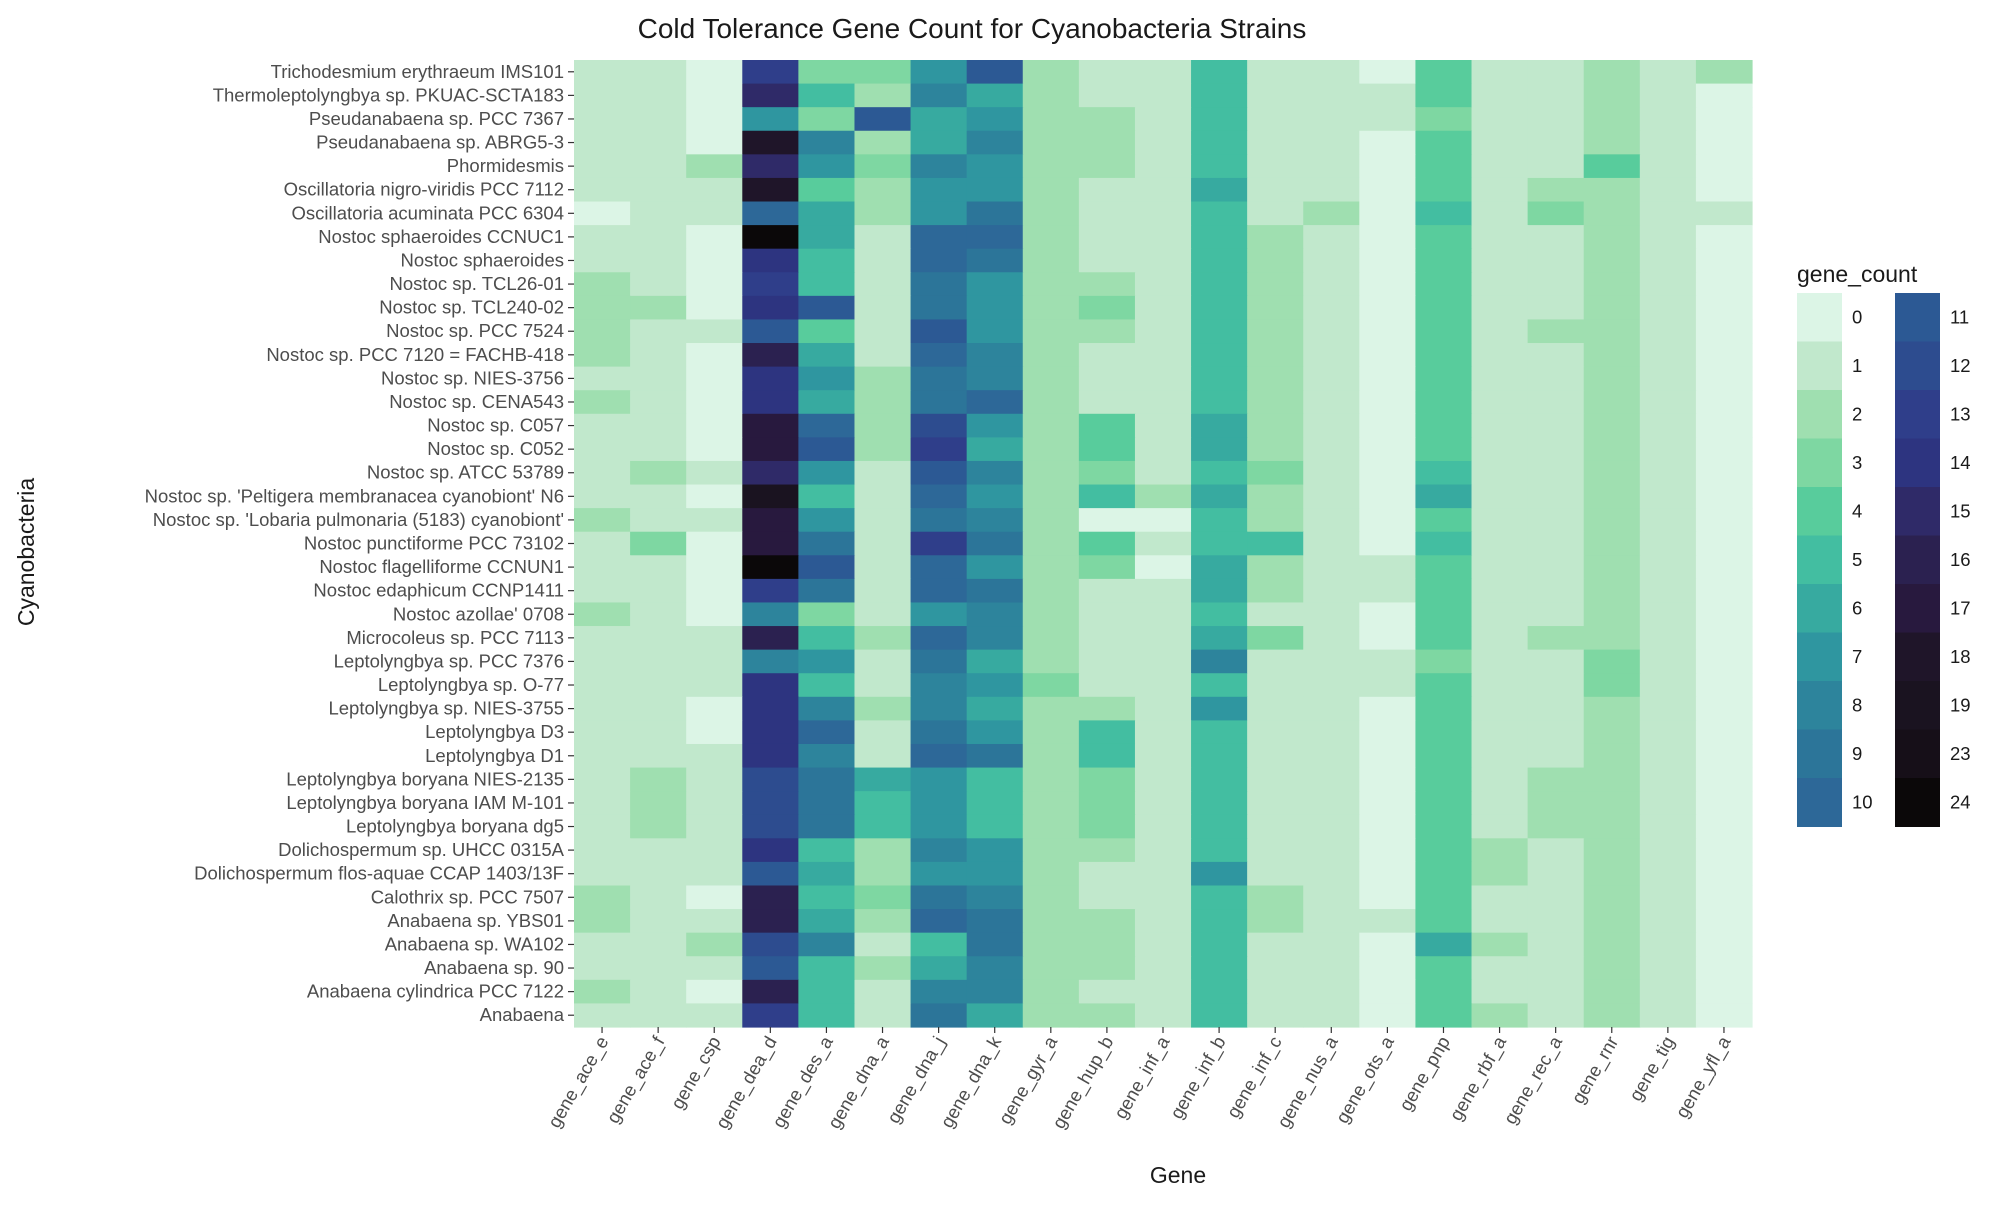 Image resolution: width=2000 pixels, height=1205 pixels. I want to click on legend-label: 24, so click(1960, 801).